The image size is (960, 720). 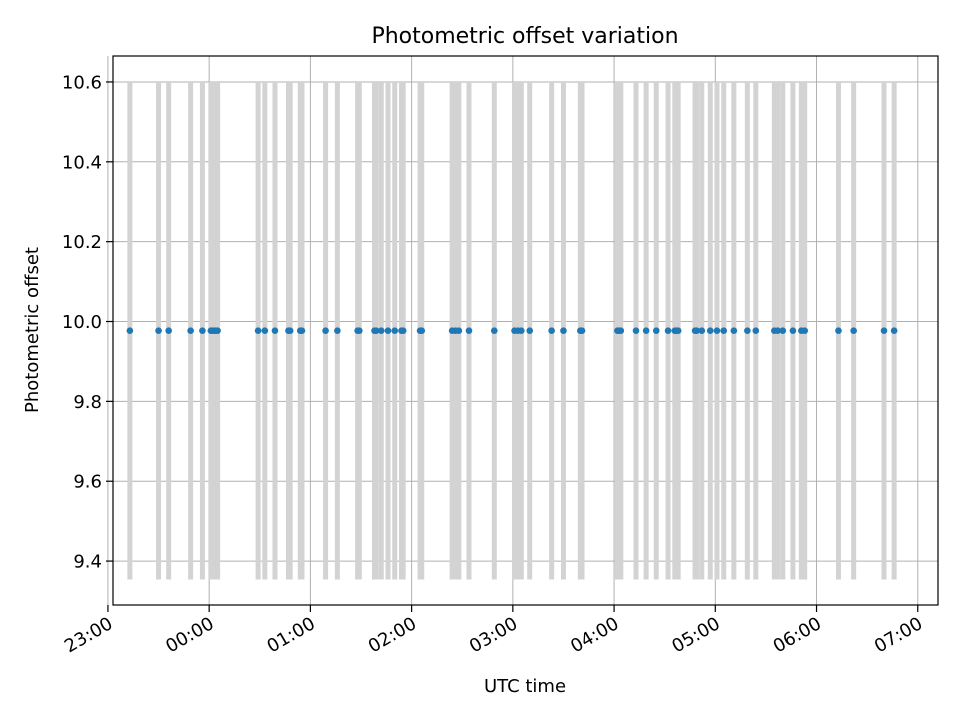 What do you see at coordinates (87, 482) in the screenshot?
I see `y-tick-label: 9.6` at bounding box center [87, 482].